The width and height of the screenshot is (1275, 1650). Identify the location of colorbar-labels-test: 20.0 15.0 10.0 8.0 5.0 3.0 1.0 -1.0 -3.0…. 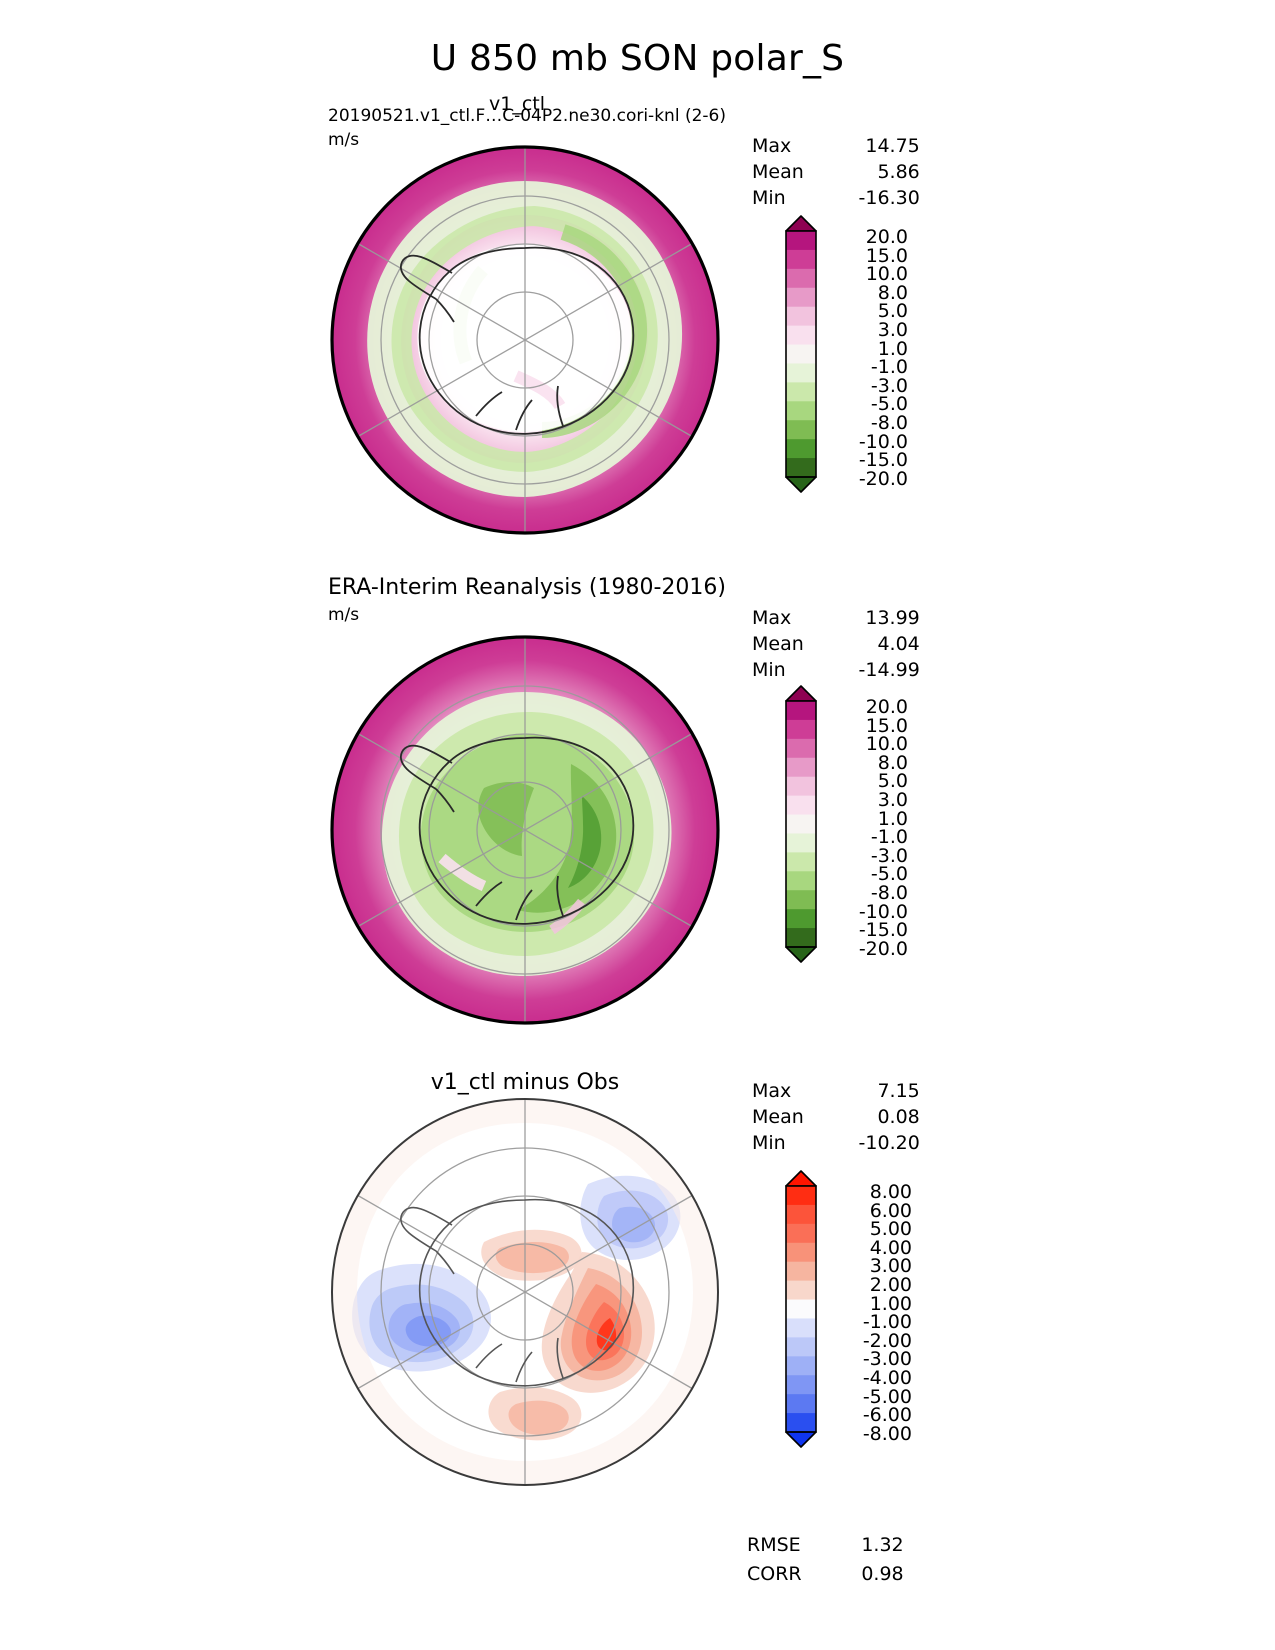
(867, 358).